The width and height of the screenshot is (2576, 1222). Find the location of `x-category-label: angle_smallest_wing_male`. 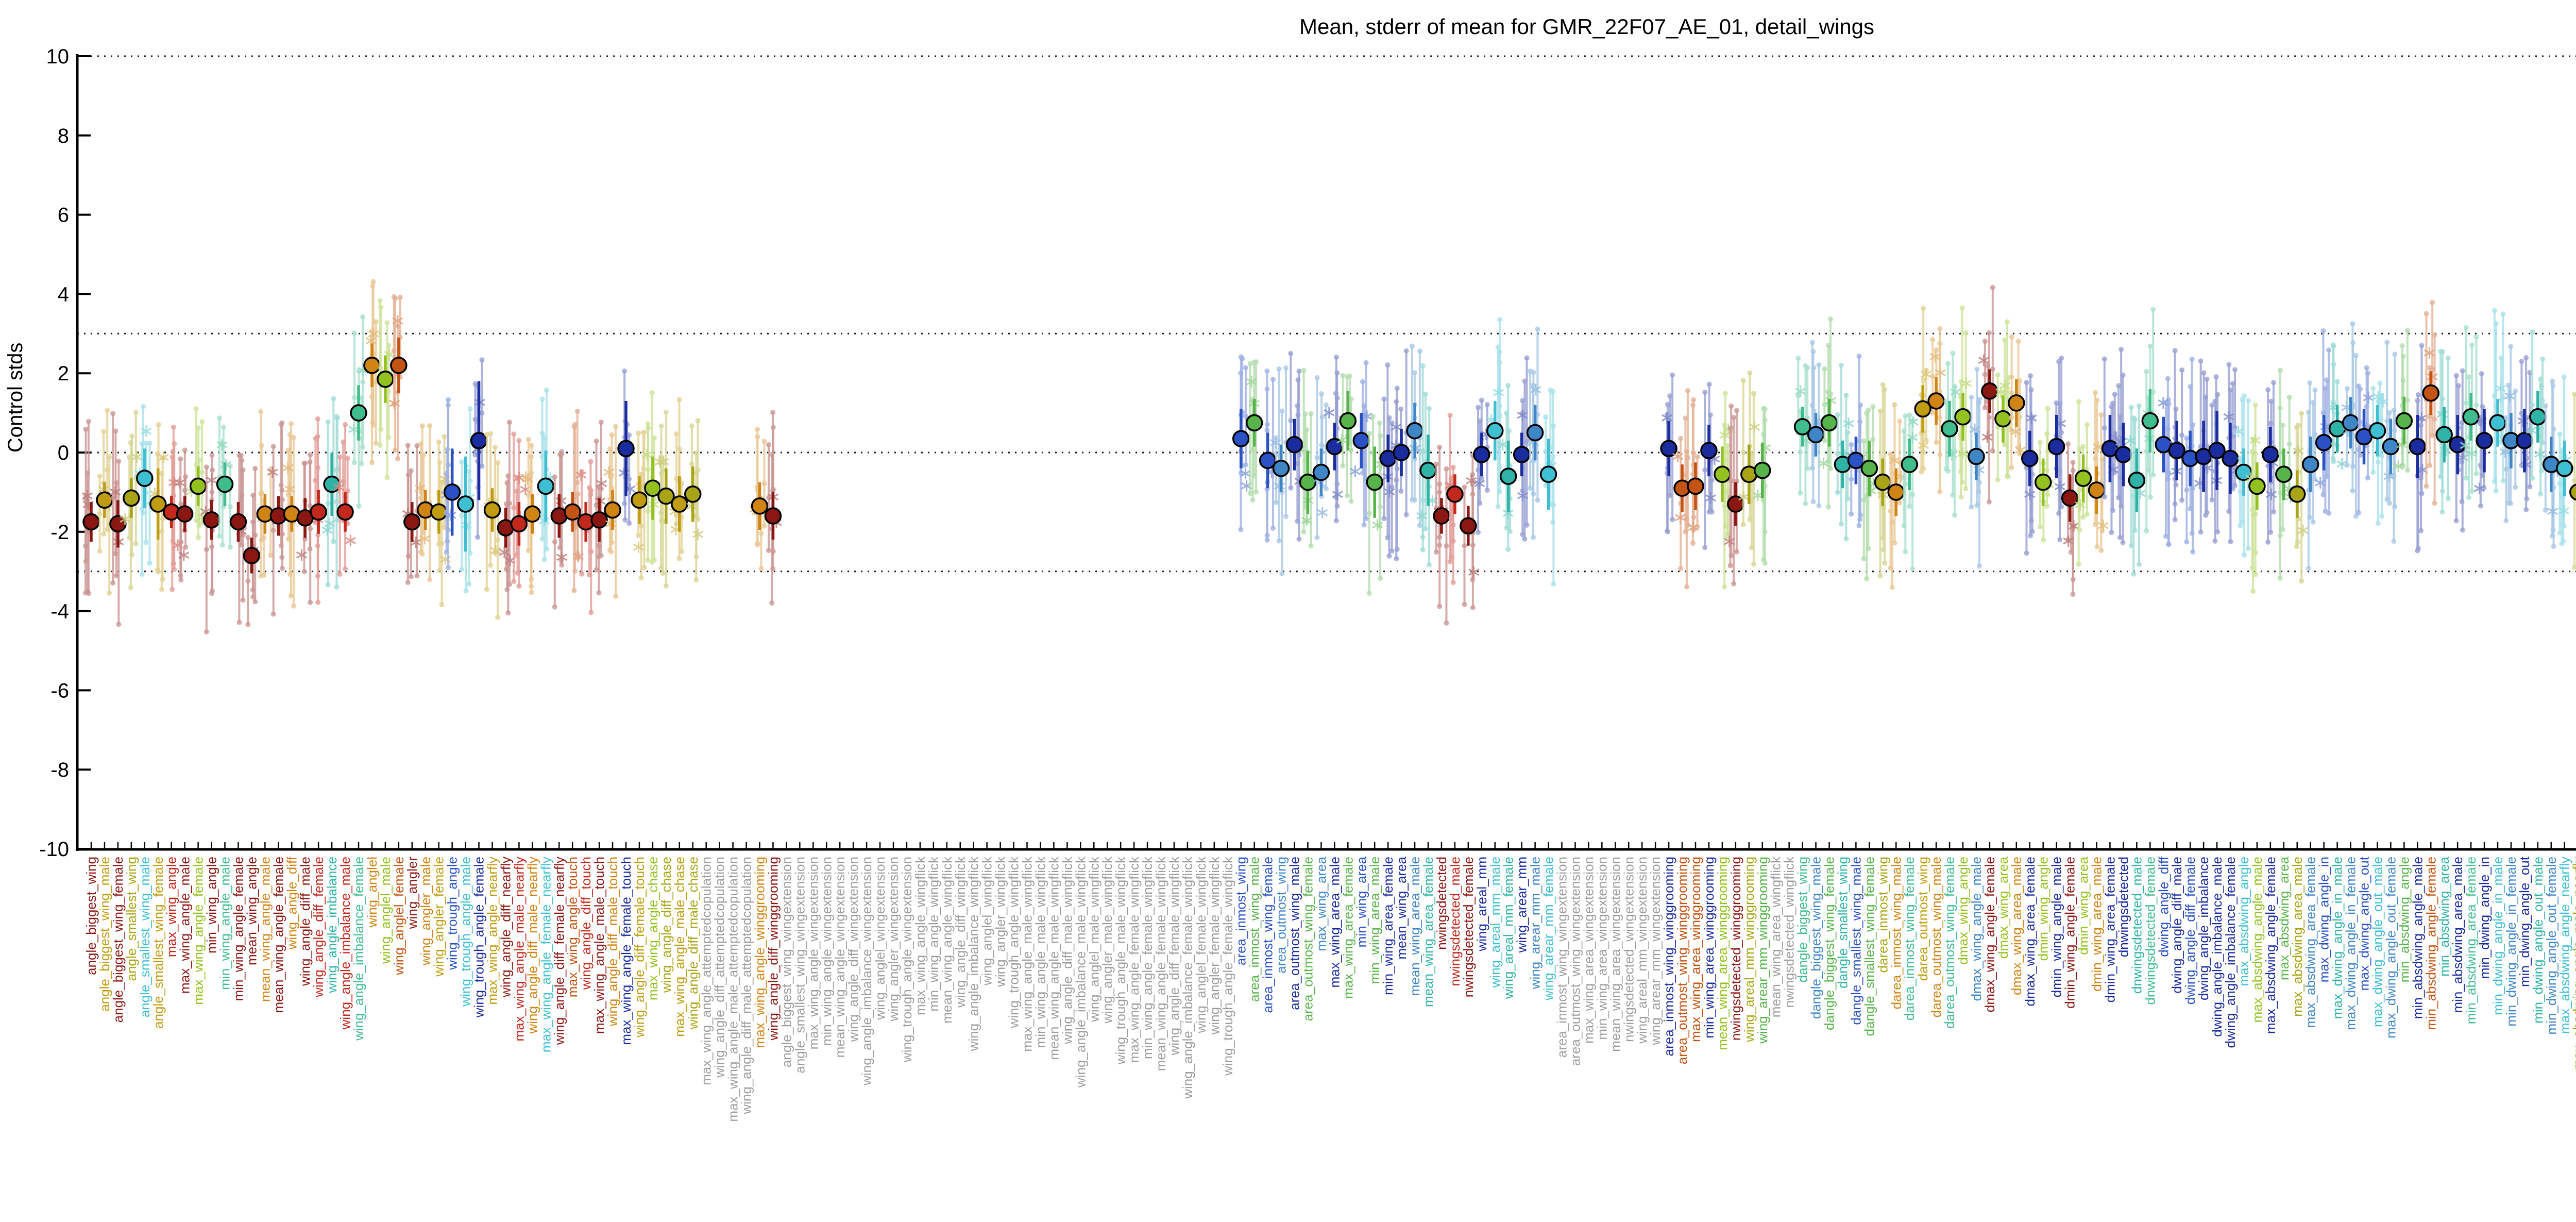

x-category-label: angle_smallest_wing_male is located at coordinates (144, 937).